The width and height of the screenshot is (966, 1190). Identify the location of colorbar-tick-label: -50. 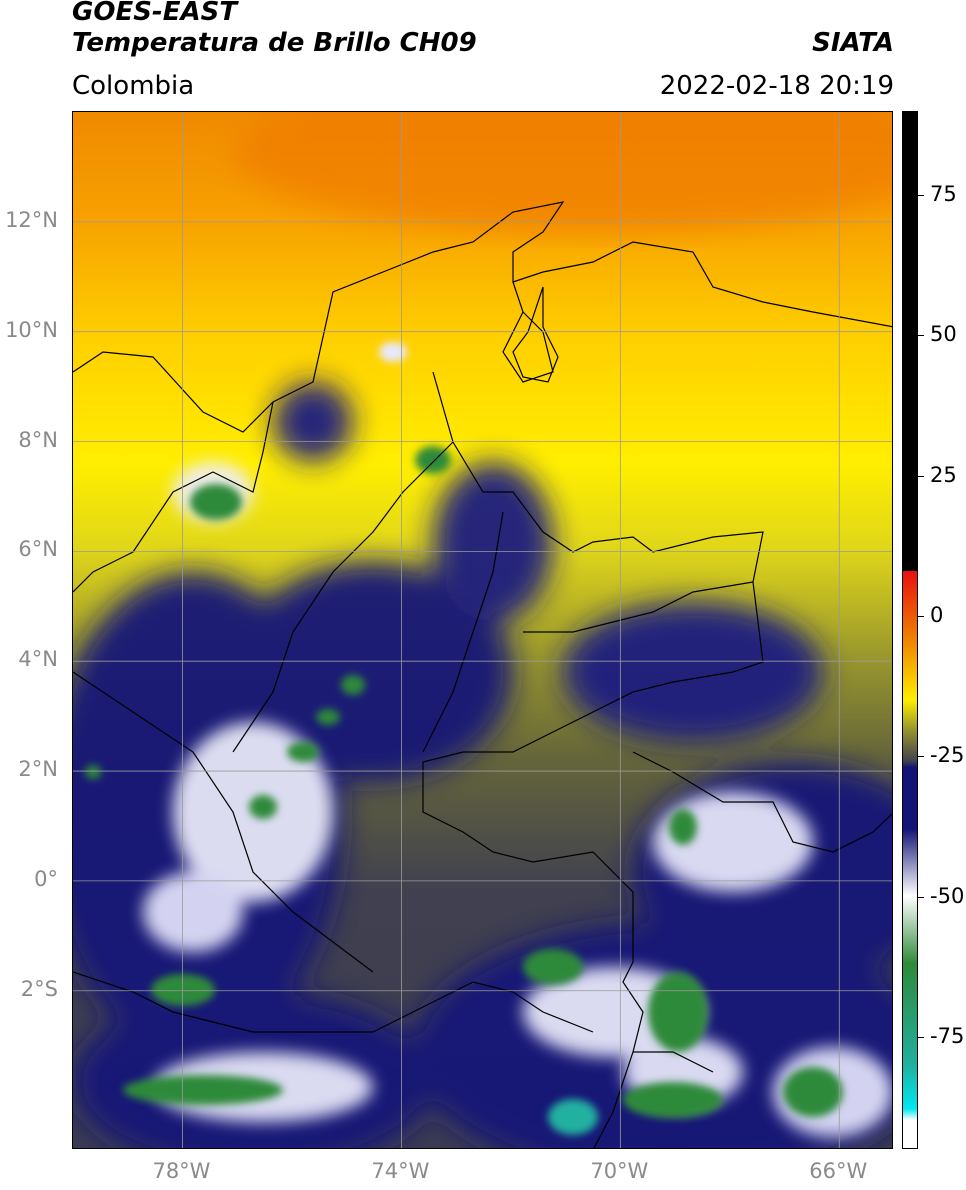
(947, 895).